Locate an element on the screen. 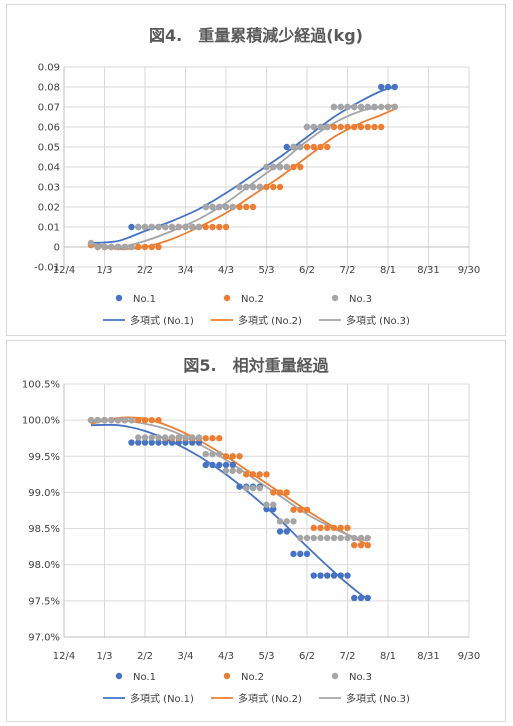 The image size is (513, 726). x-tick-label: 7/2 is located at coordinates (347, 656).